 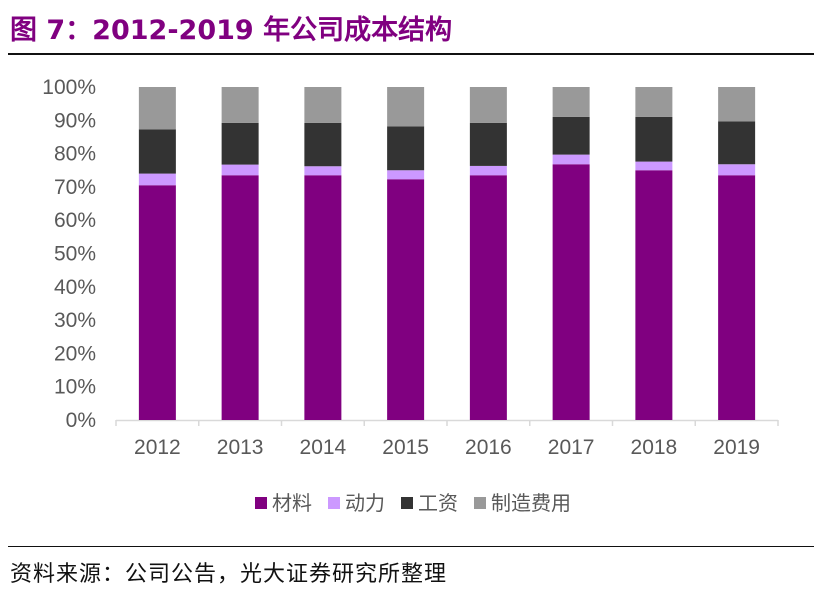 I want to click on x-tick-label: 2015, so click(x=405, y=447).